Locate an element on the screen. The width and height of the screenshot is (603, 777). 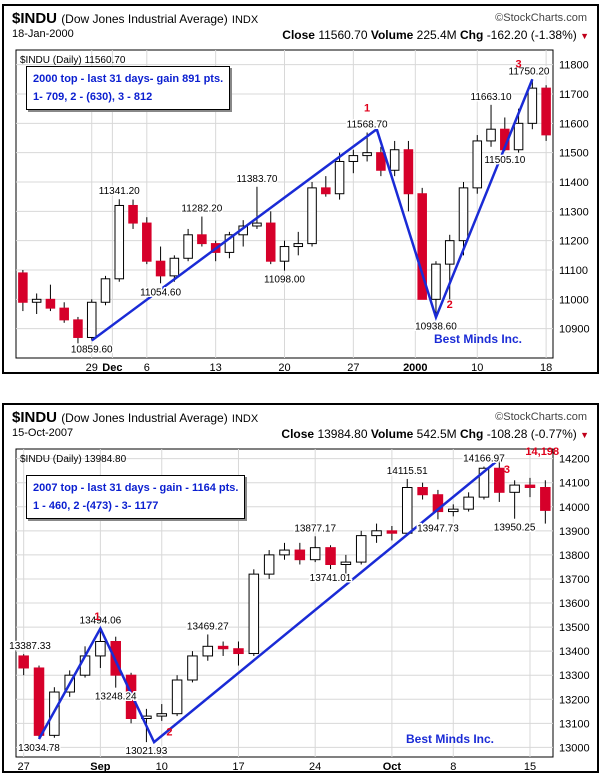
index-name: (Dow Jones Industrial Average) is located at coordinates (144, 19).